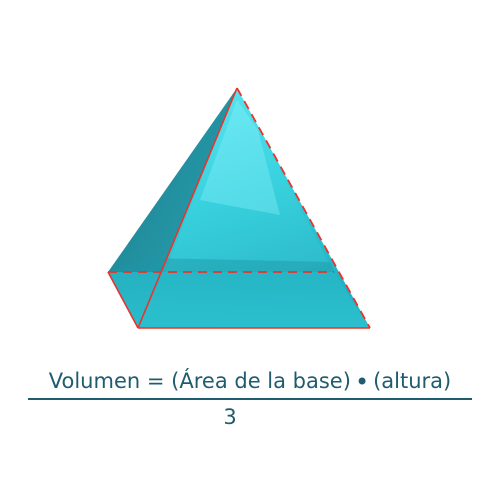 The height and width of the screenshot is (500, 500). Describe the element at coordinates (239, 300) in the screenshot. I see `pyramid-base-face` at that location.